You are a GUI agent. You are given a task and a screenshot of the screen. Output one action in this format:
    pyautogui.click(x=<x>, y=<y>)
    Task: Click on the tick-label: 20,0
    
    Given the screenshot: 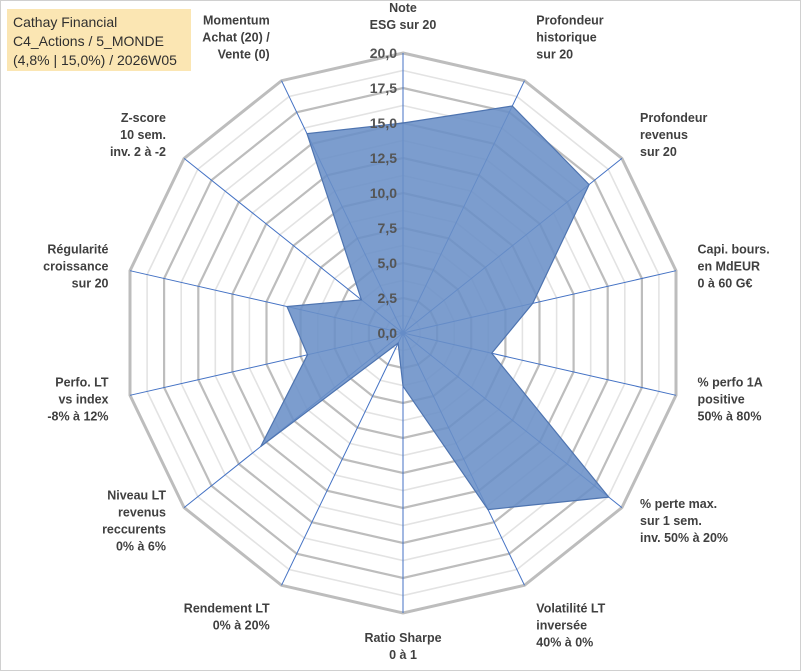 What is the action you would take?
    pyautogui.click(x=383, y=53)
    